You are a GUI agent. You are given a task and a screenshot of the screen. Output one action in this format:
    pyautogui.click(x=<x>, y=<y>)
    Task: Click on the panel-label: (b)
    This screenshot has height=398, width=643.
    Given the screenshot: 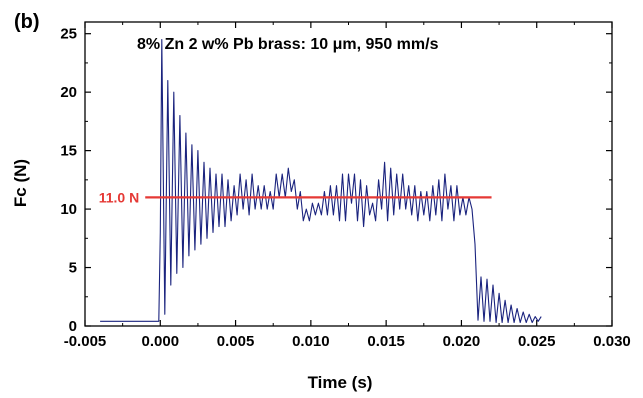 What is the action you would take?
    pyautogui.click(x=27, y=22)
    